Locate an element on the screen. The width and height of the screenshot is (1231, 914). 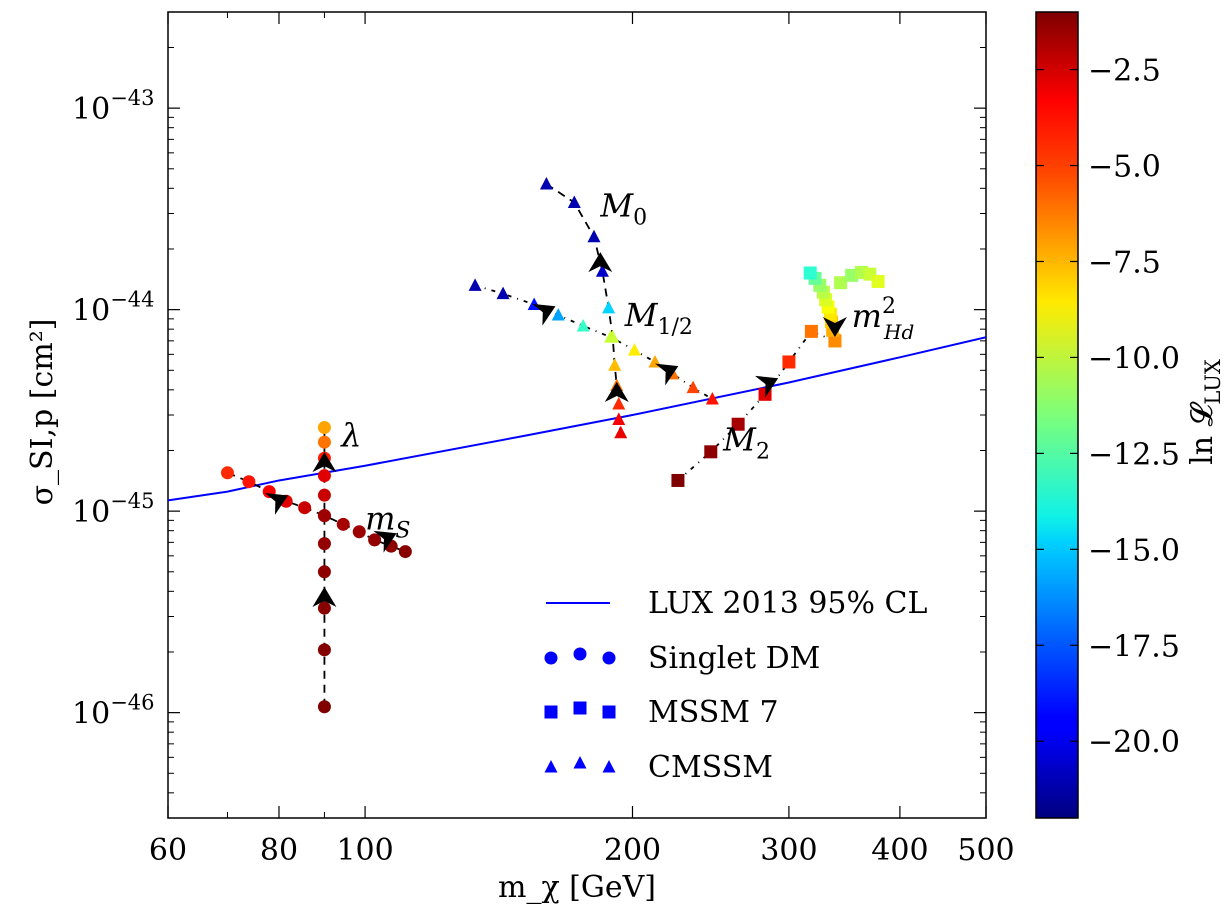
colorbar-tick-label: −15.0 is located at coordinates (1134, 550).